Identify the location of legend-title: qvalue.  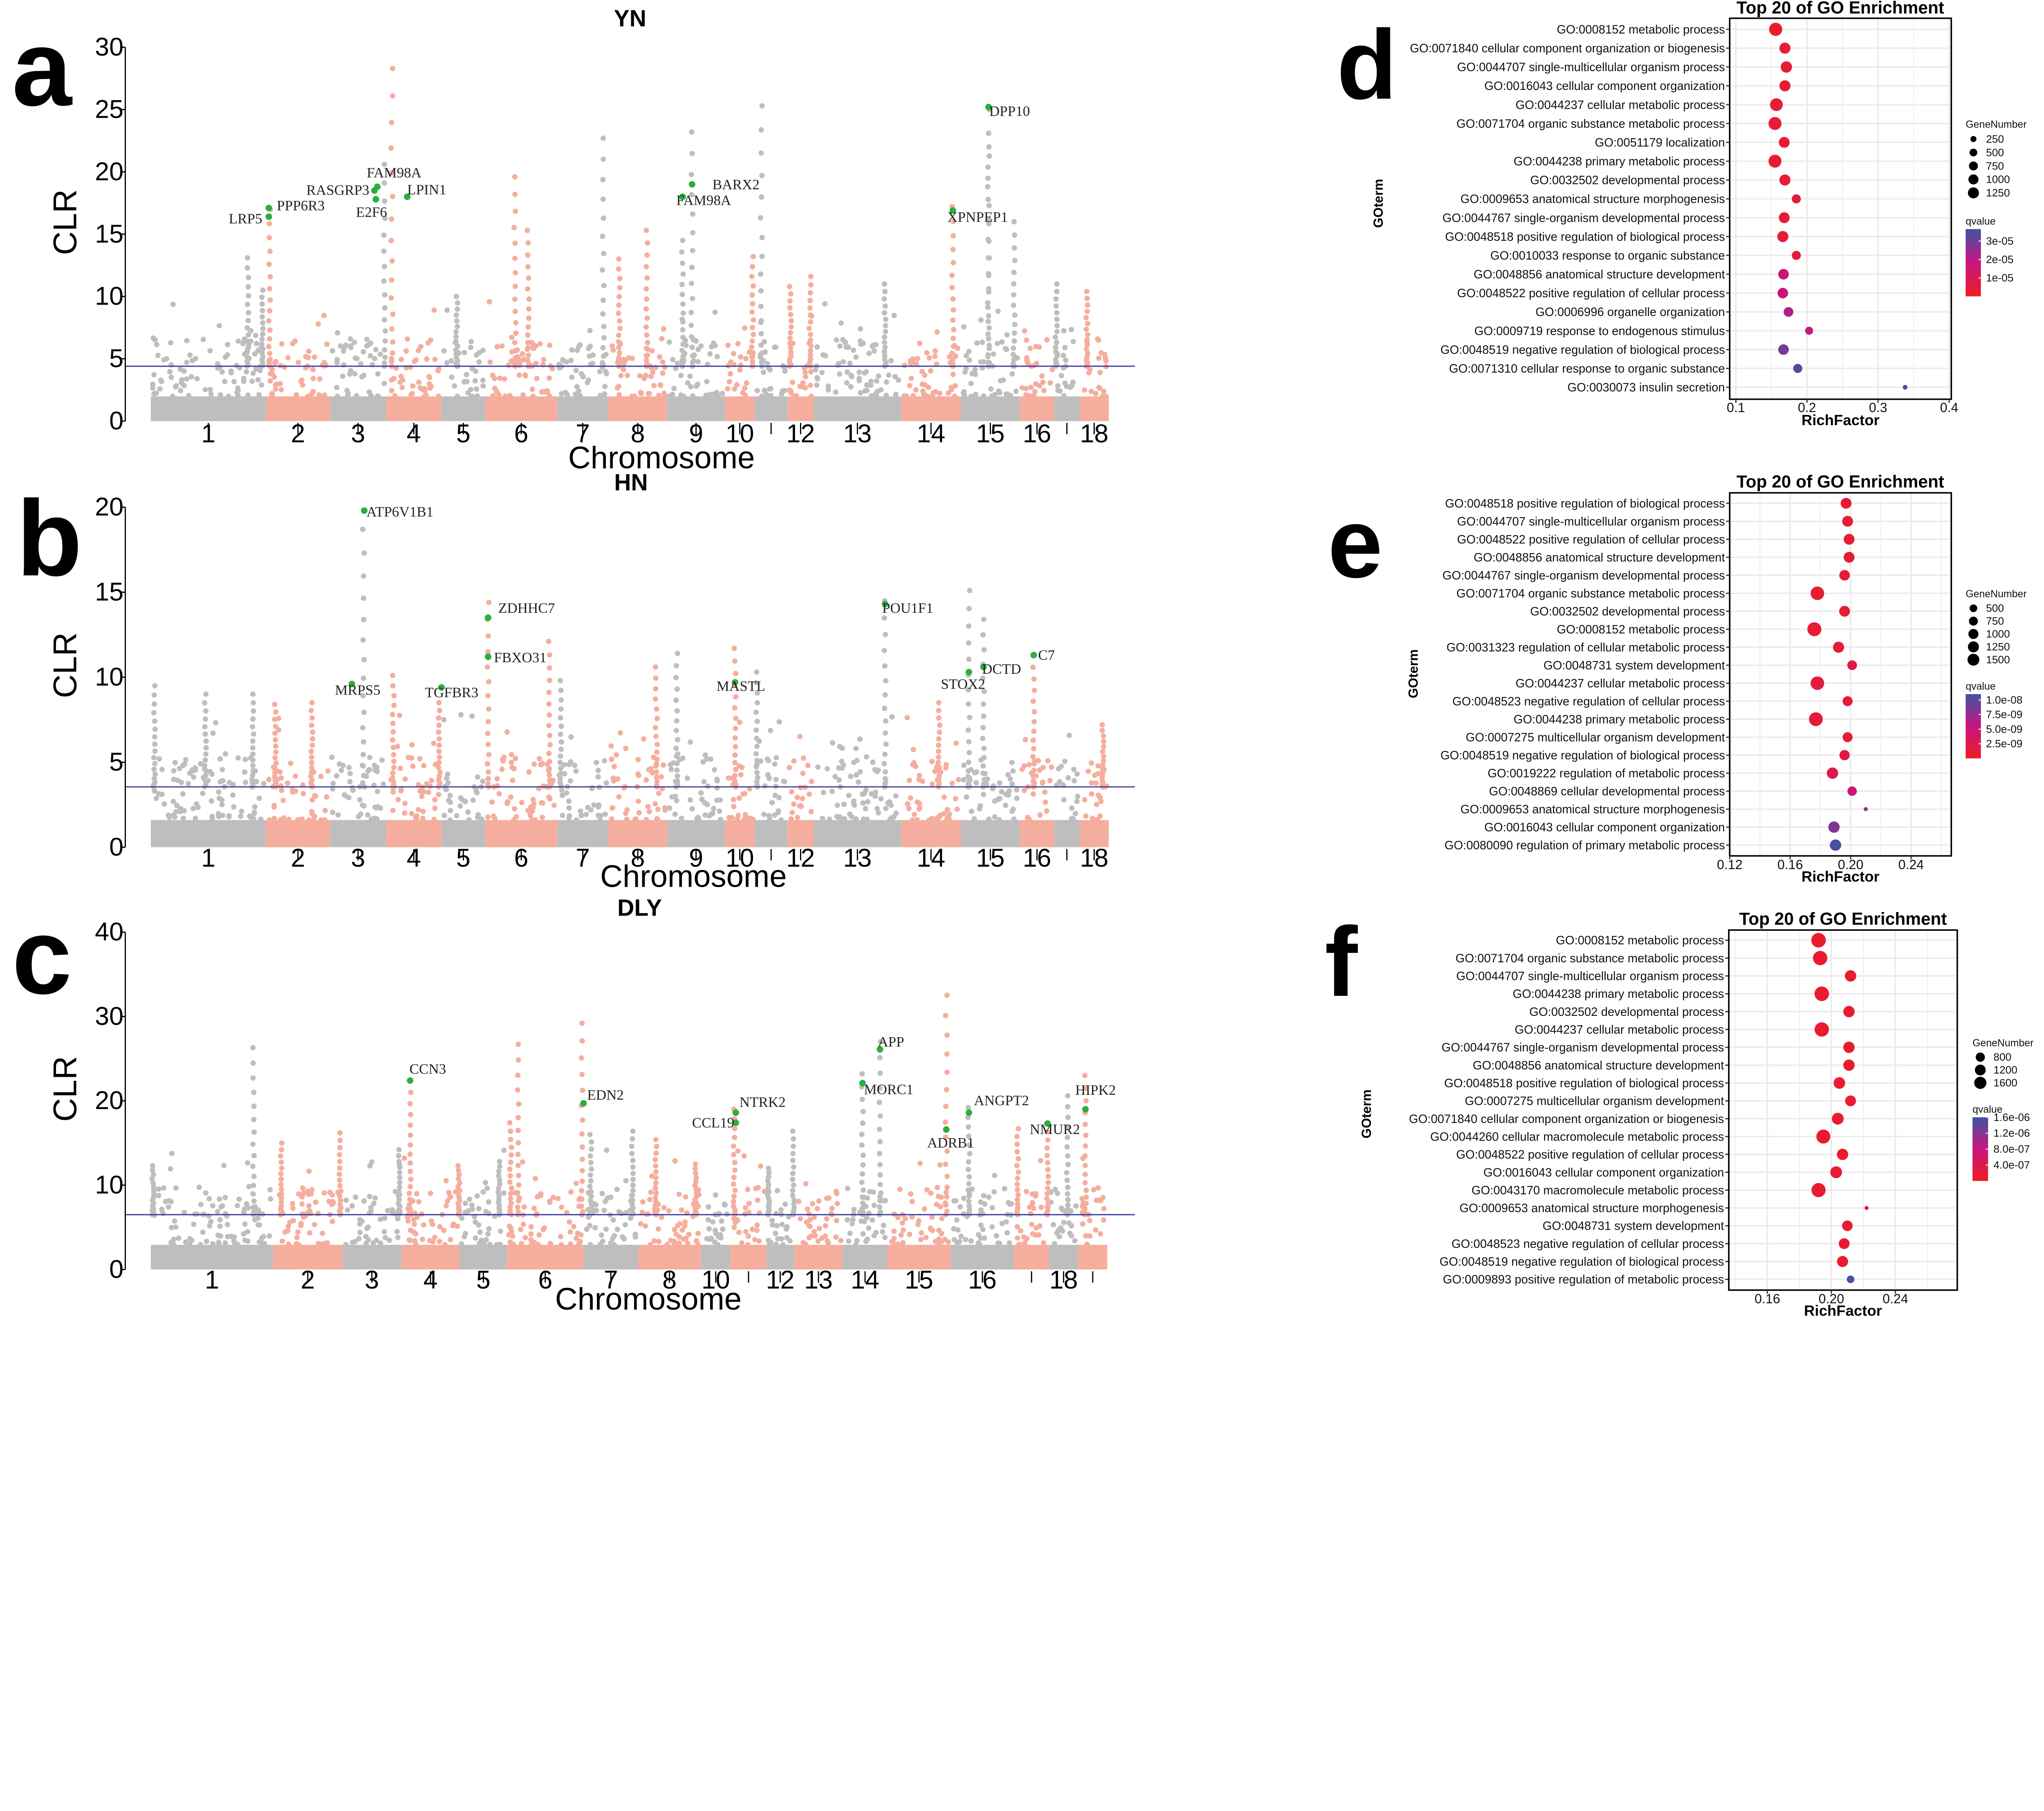
(1980, 221).